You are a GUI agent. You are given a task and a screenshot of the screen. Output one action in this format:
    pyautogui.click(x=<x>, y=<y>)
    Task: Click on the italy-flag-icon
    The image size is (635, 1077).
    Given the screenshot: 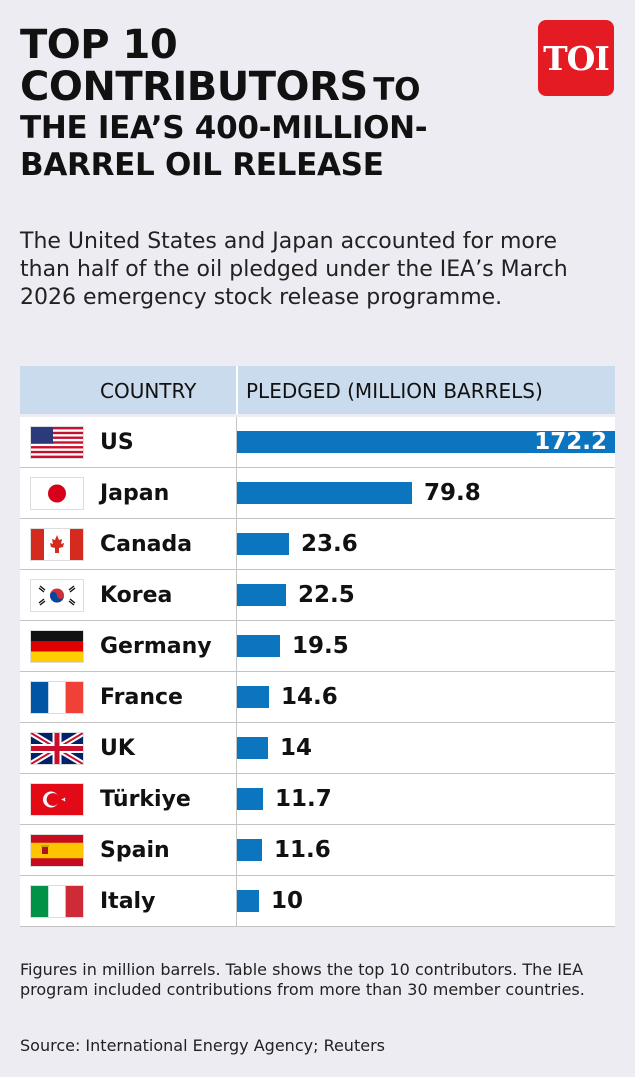 What is the action you would take?
    pyautogui.click(x=57, y=901)
    